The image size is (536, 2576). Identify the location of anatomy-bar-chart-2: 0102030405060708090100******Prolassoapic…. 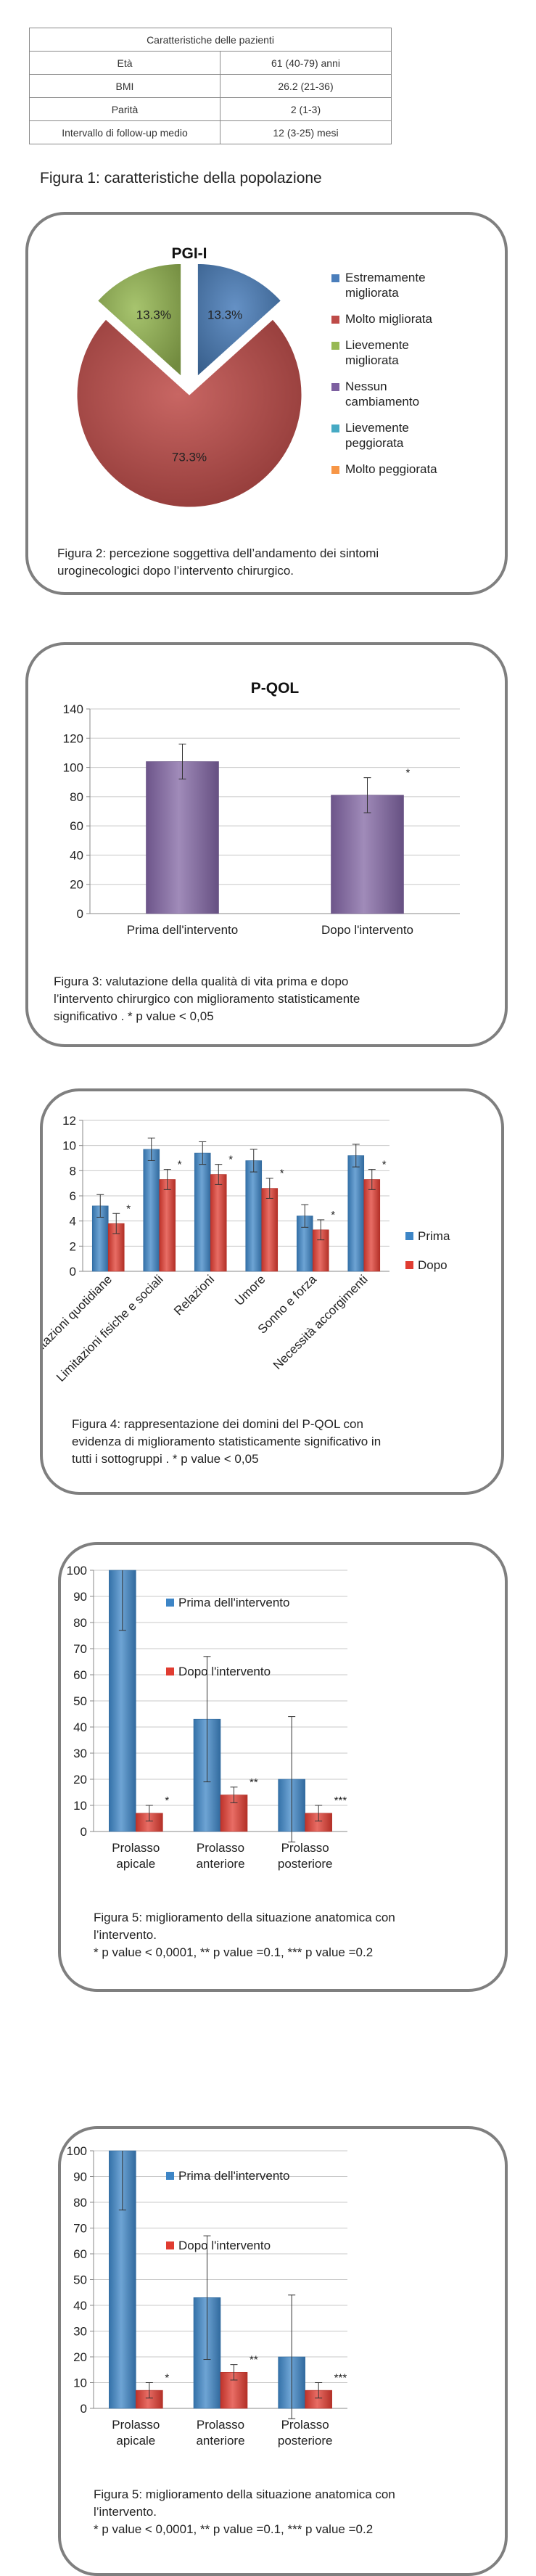
(207, 2296).